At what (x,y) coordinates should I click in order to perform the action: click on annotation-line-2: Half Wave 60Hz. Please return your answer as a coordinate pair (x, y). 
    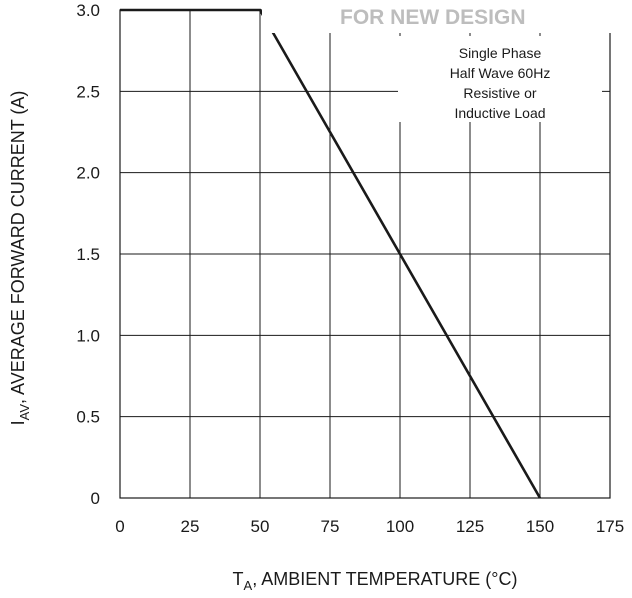
    Looking at the image, I should click on (500, 73).